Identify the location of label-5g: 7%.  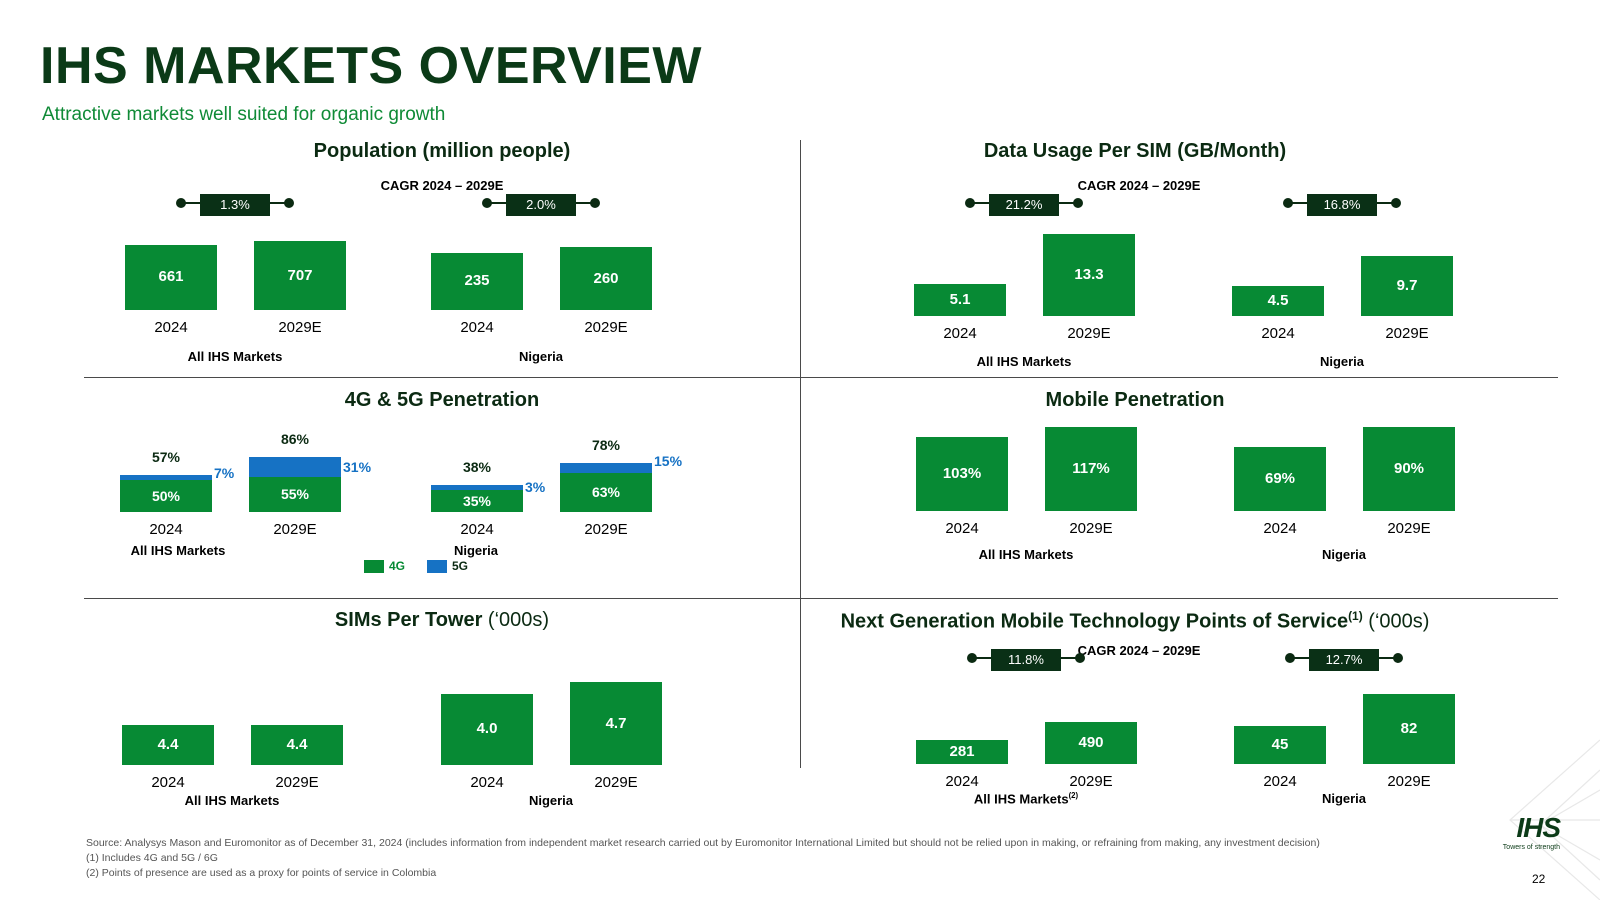
(224, 473).